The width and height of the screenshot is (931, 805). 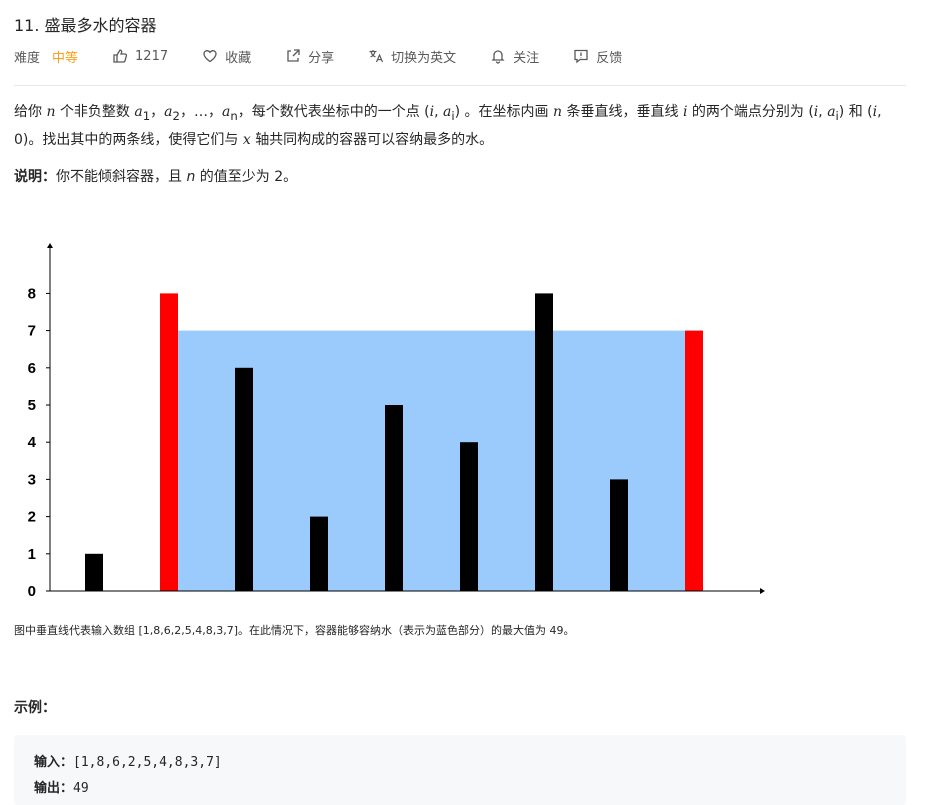 I want to click on like-button: 1217, so click(x=140, y=56).